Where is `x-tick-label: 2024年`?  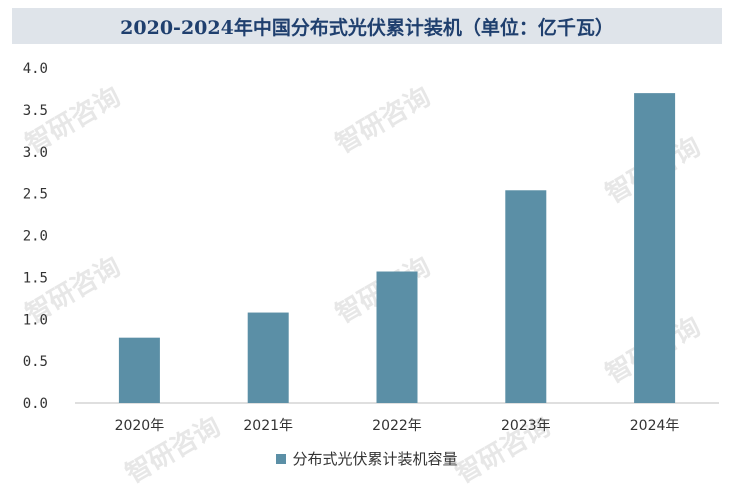
x-tick-label: 2024年 is located at coordinates (655, 426).